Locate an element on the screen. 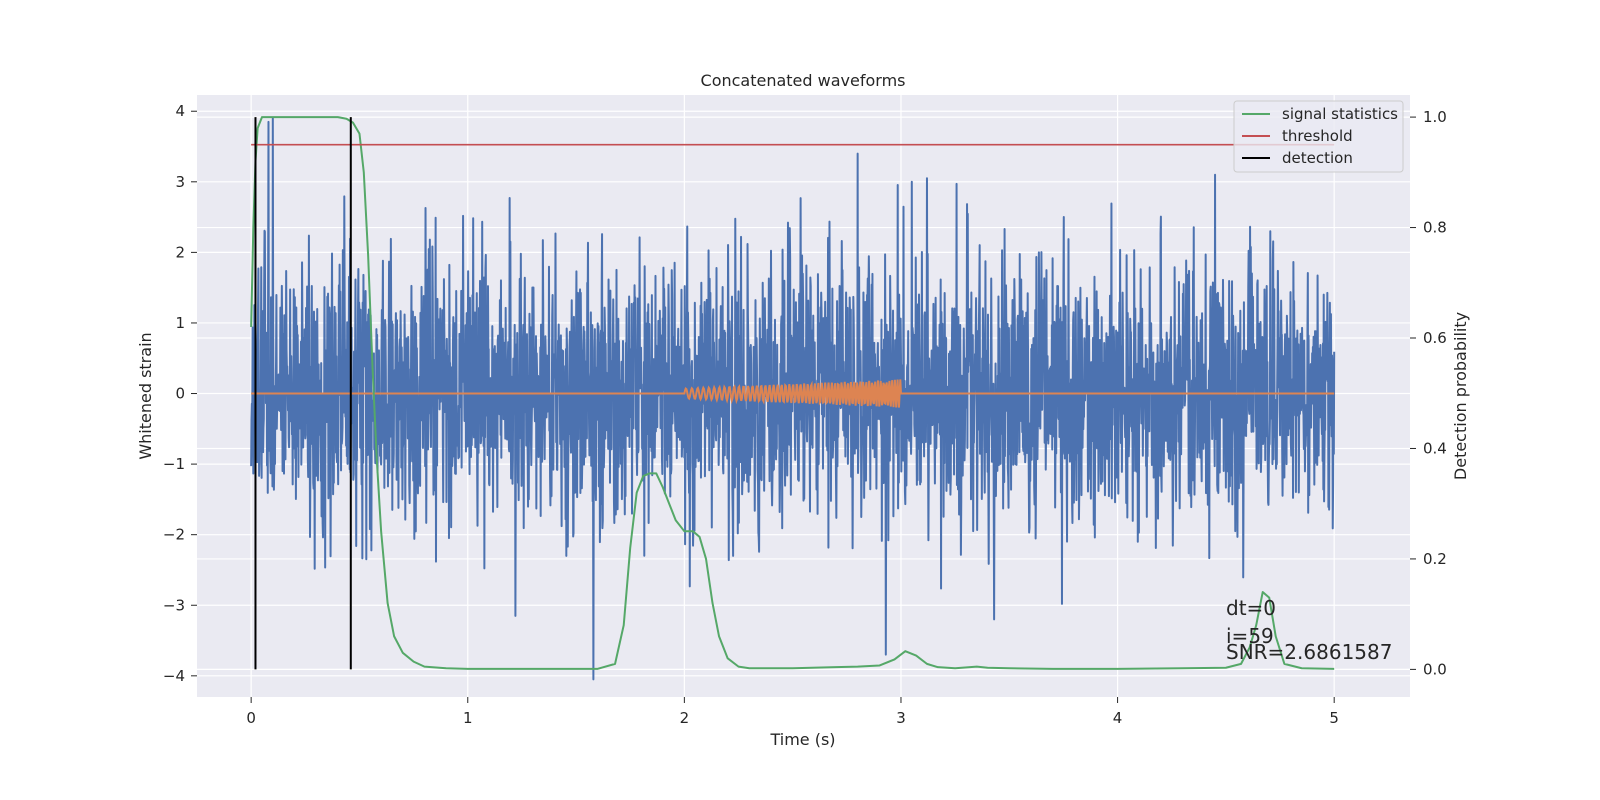 The image size is (1600, 800). y-axis-label: Whitened strain is located at coordinates (145, 395).